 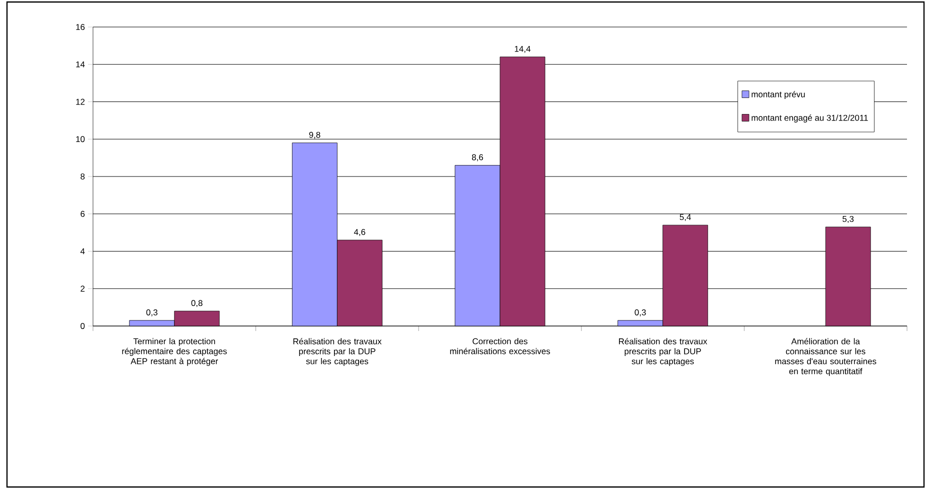 What do you see at coordinates (522, 49) in the screenshot?
I see `data-label: 14,4` at bounding box center [522, 49].